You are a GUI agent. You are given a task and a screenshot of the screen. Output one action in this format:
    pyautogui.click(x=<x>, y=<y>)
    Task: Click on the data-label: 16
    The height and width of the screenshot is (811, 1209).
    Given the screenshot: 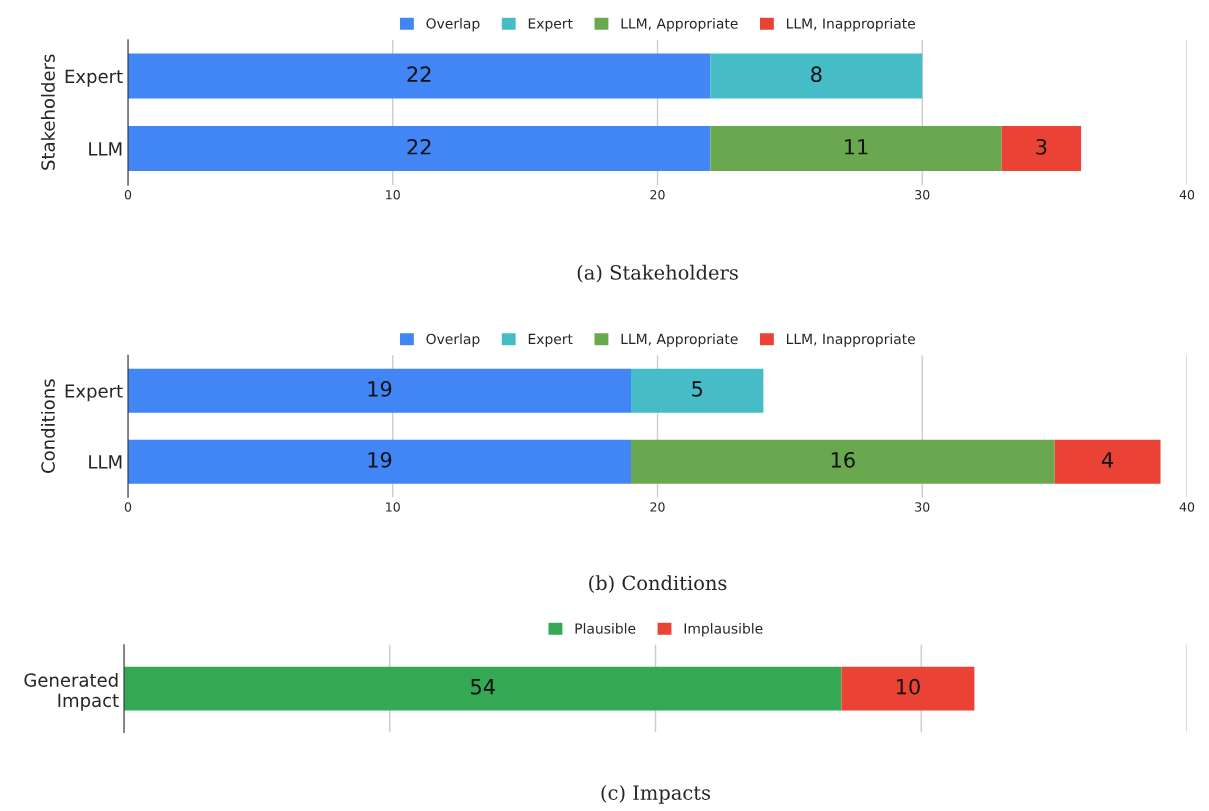 What is the action you would take?
    pyautogui.click(x=843, y=459)
    